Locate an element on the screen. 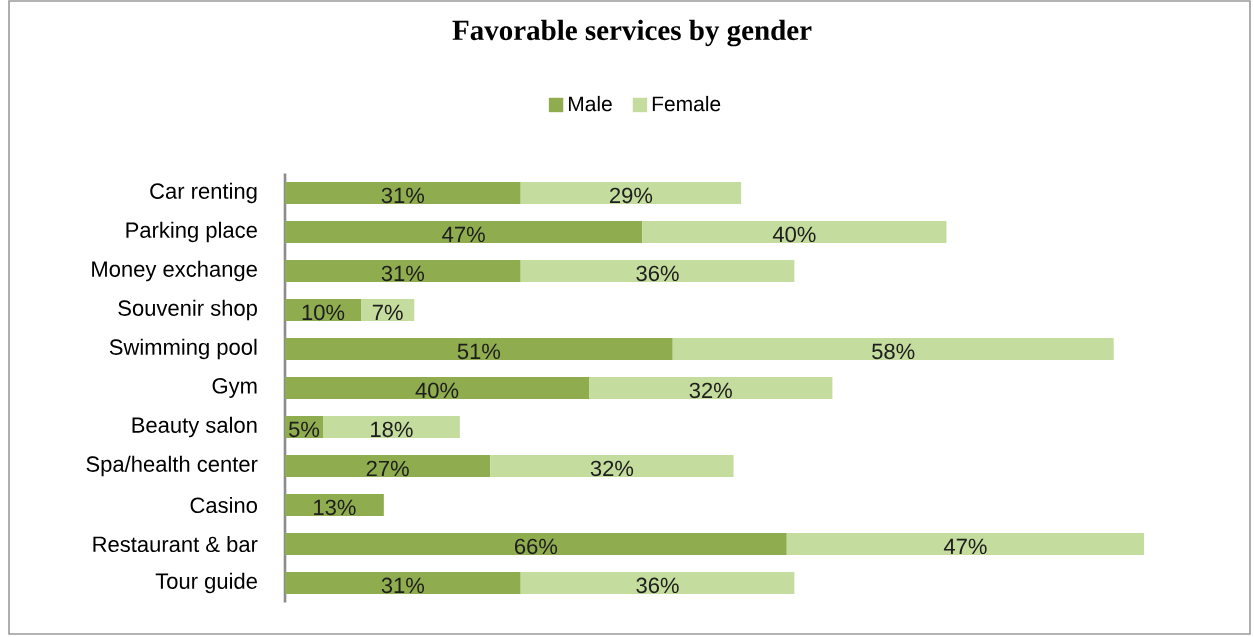  data-label: 27% is located at coordinates (387, 468).